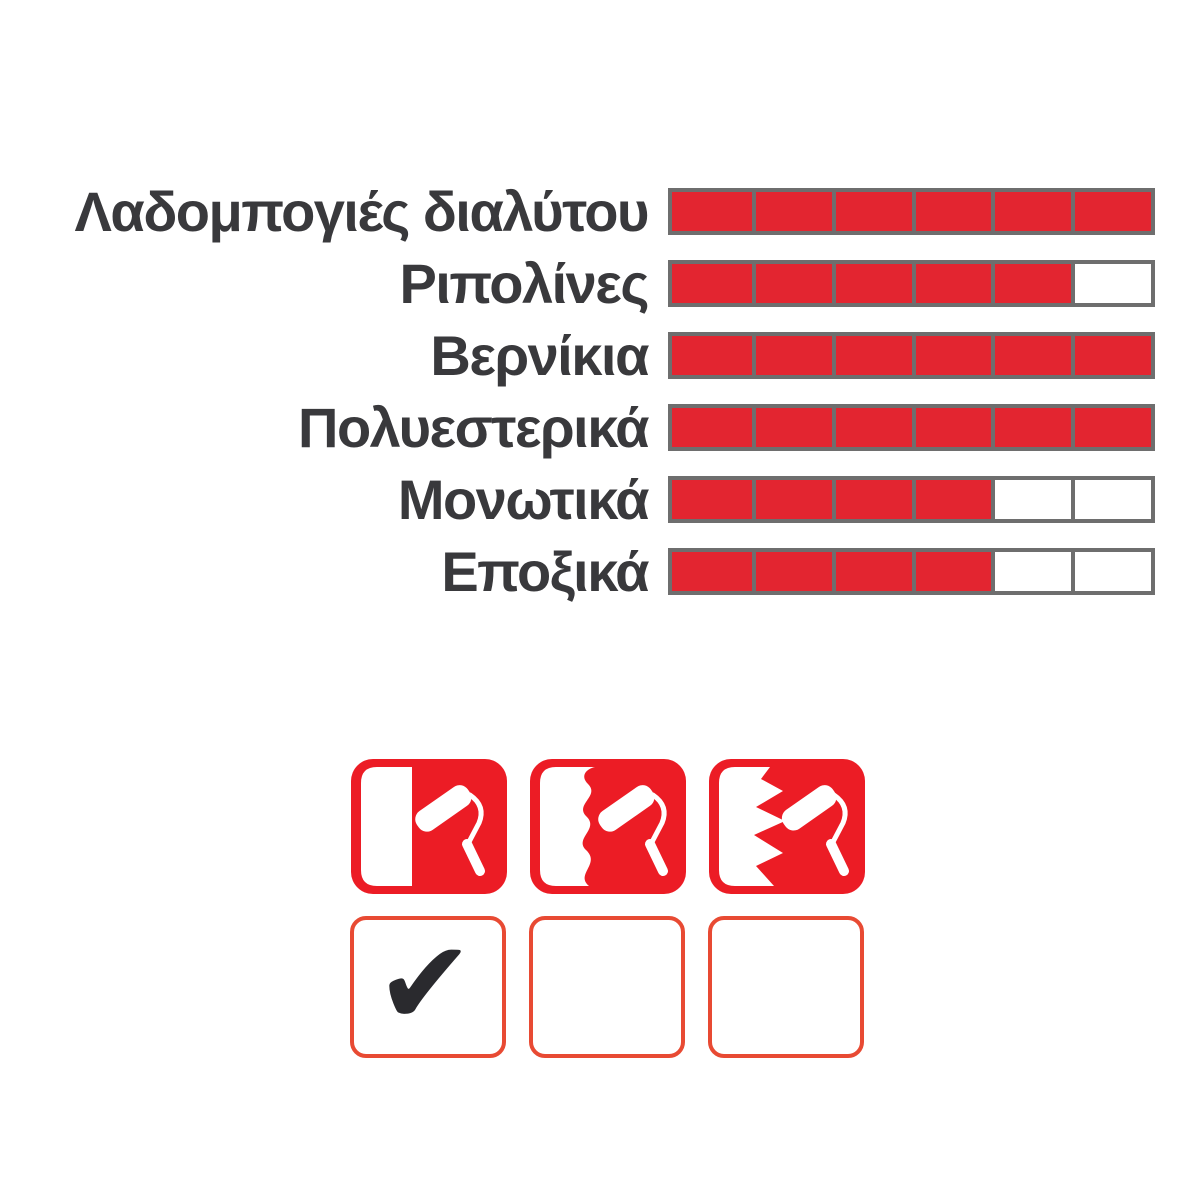  I want to click on rating-row: Βερνίκια, so click(600, 355).